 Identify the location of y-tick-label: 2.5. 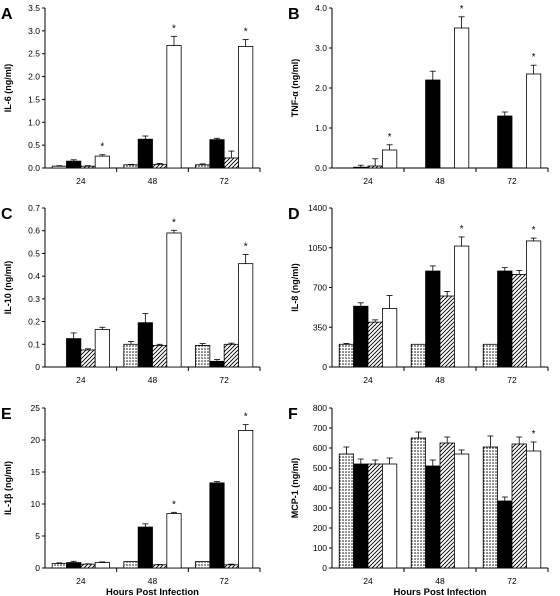
(34, 54).